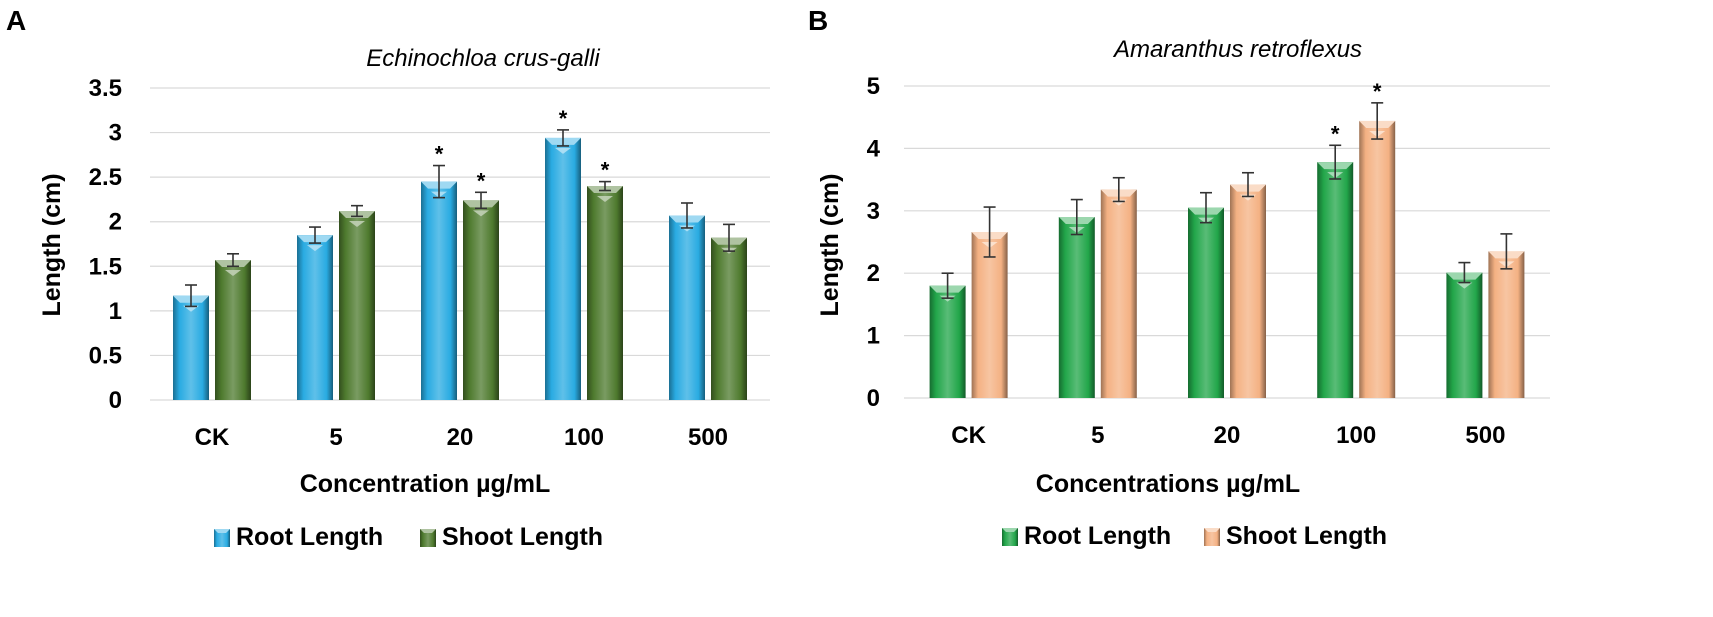 Image resolution: width=1713 pixels, height=617 pixels. I want to click on y-tick-label: 1.5, so click(105, 266).